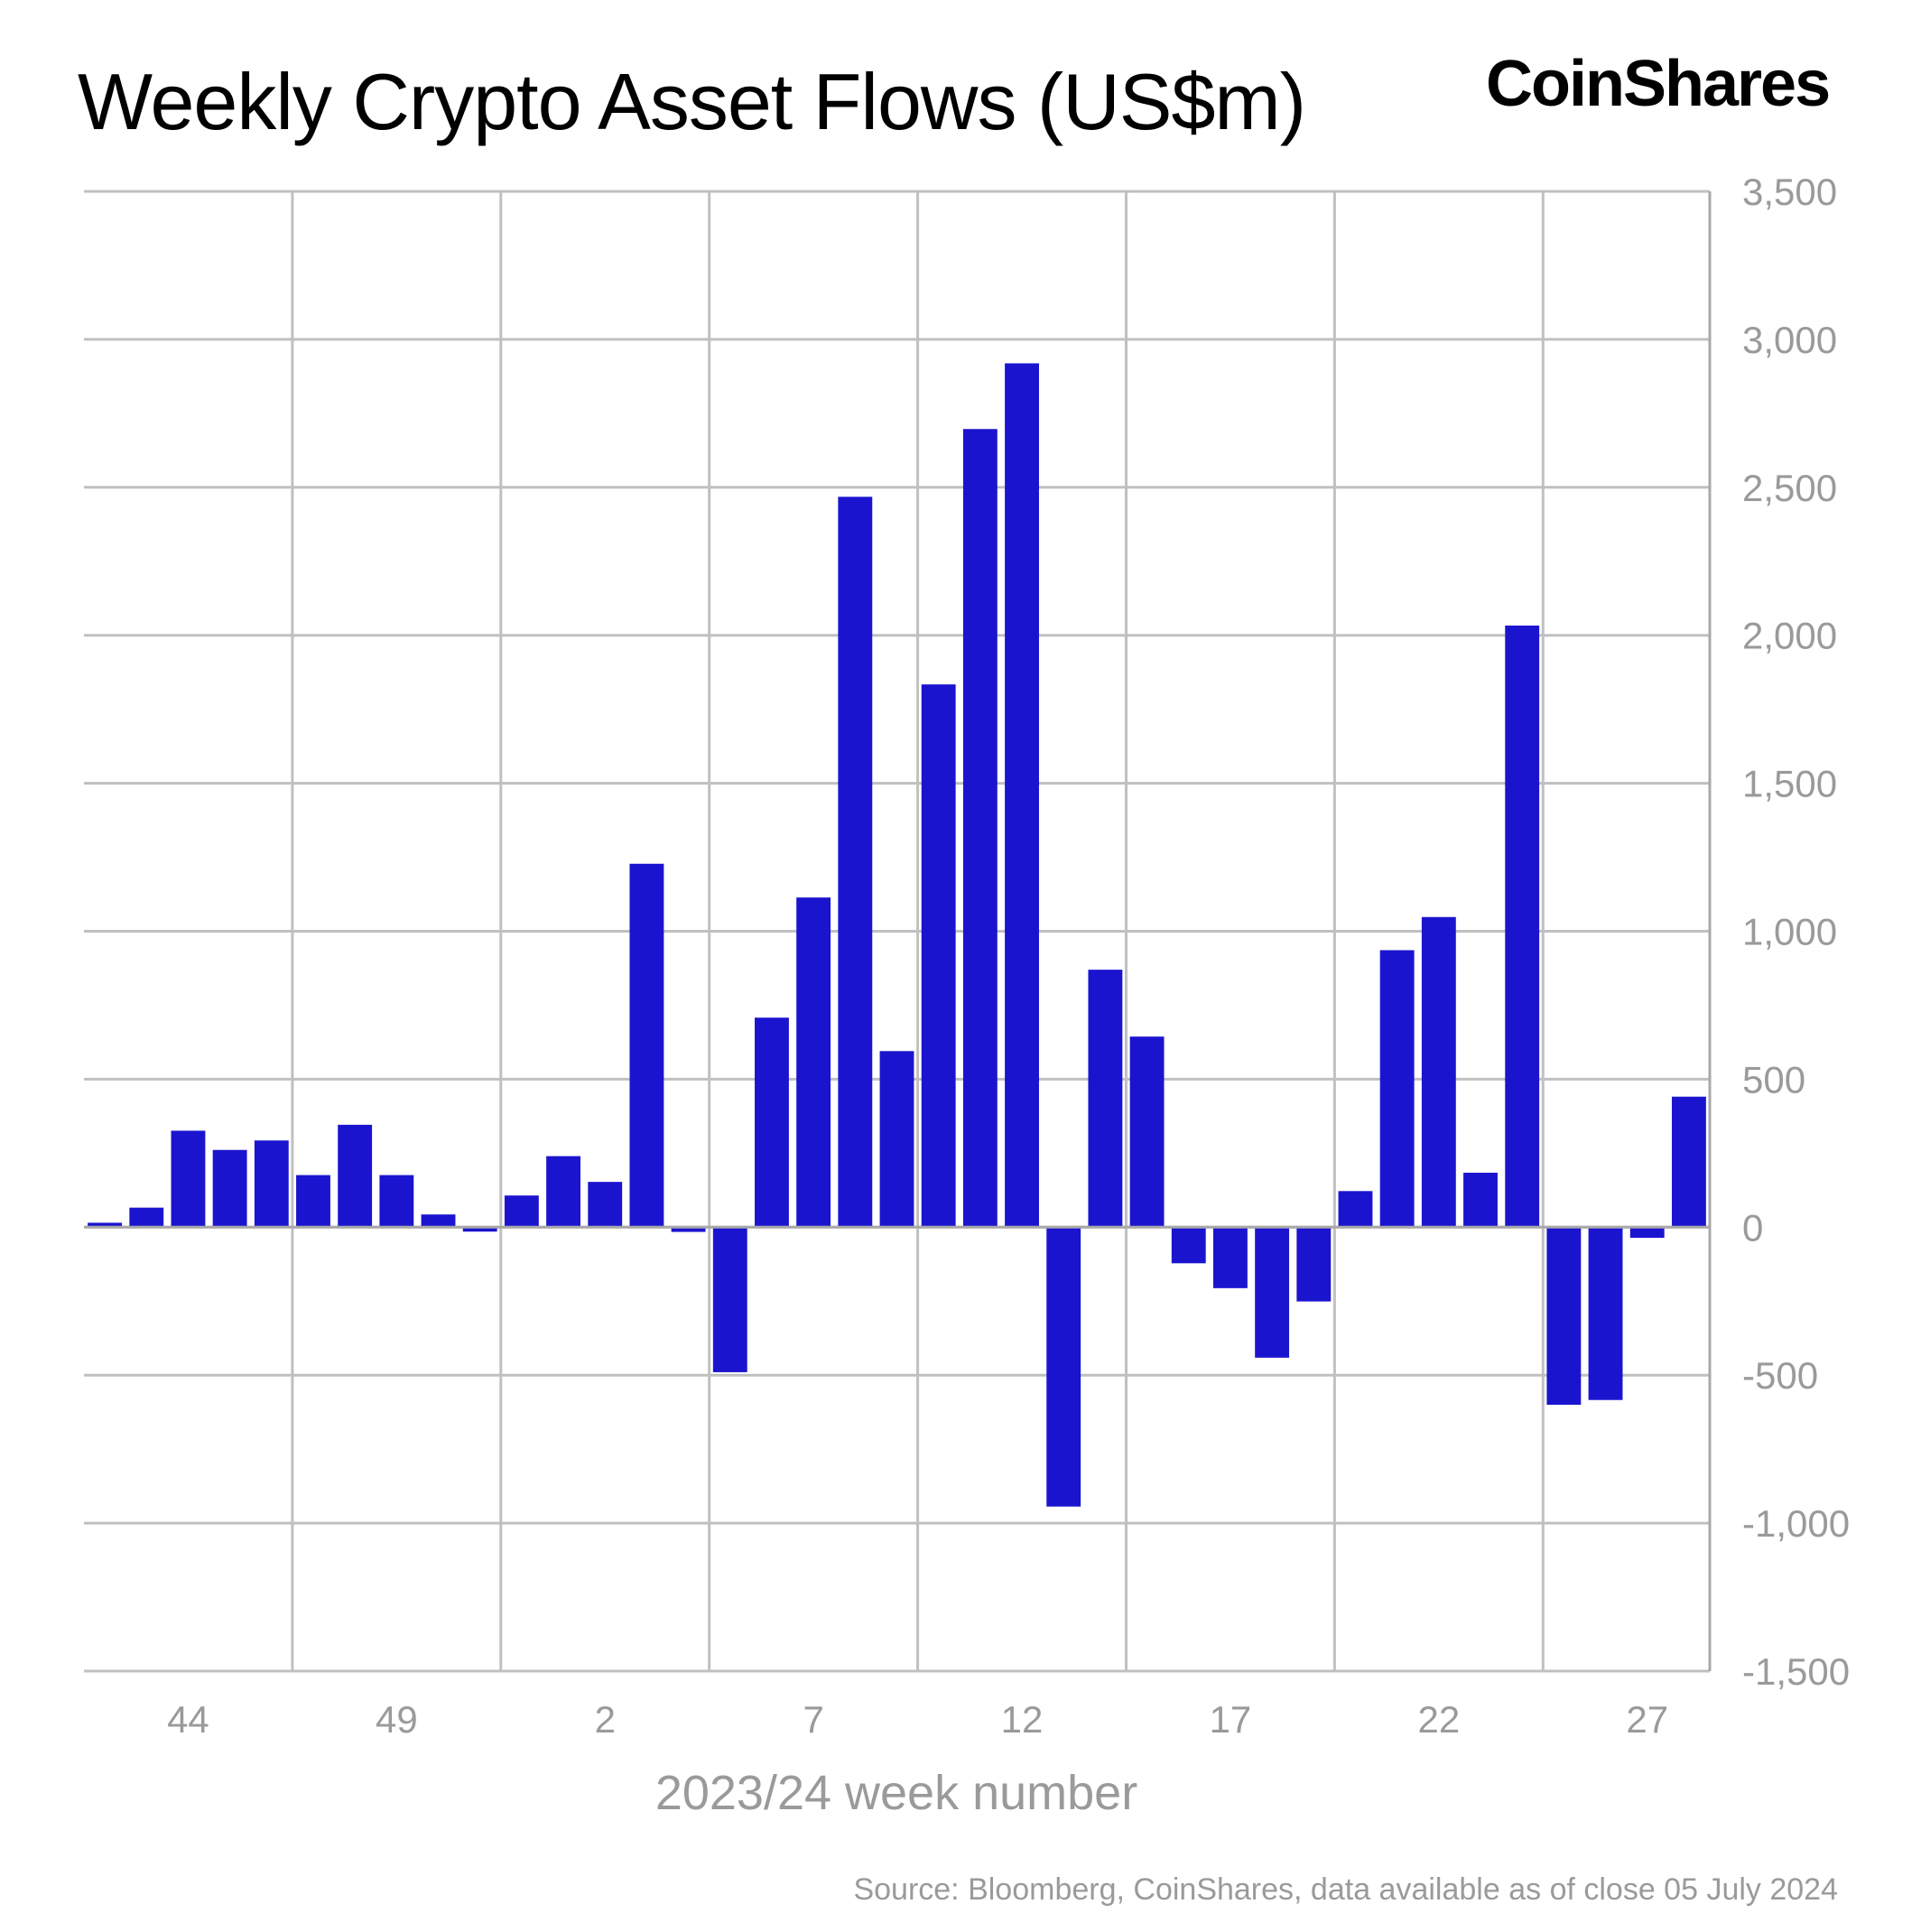 This screenshot has height=1932, width=1921. Describe the element at coordinates (605, 1719) in the screenshot. I see `x-tick-label: 2` at that location.